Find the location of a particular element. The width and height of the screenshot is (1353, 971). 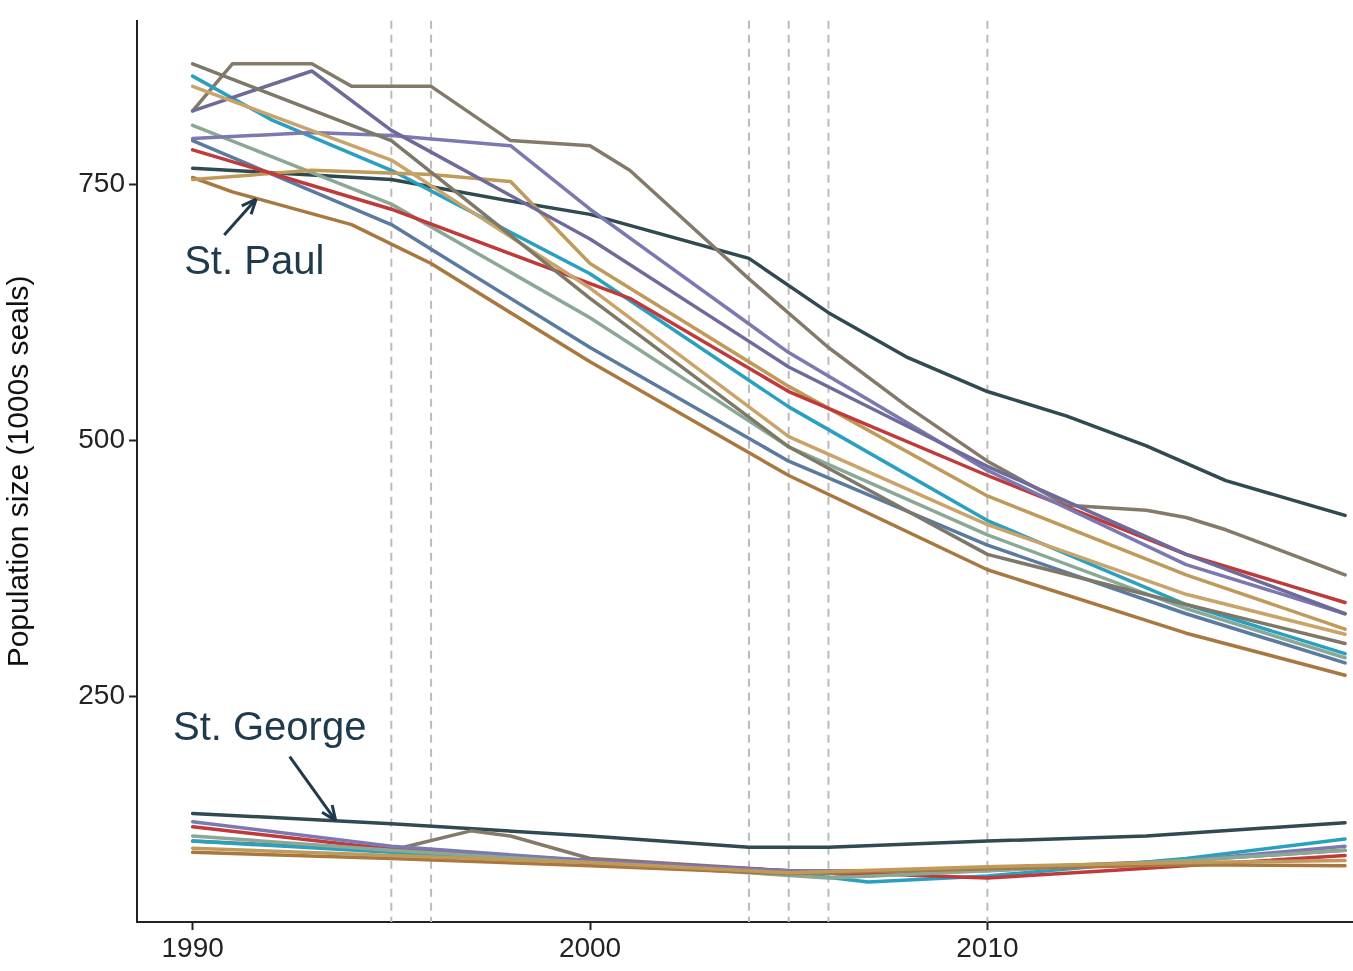

x-tick-label: 1990 is located at coordinates (192, 947).